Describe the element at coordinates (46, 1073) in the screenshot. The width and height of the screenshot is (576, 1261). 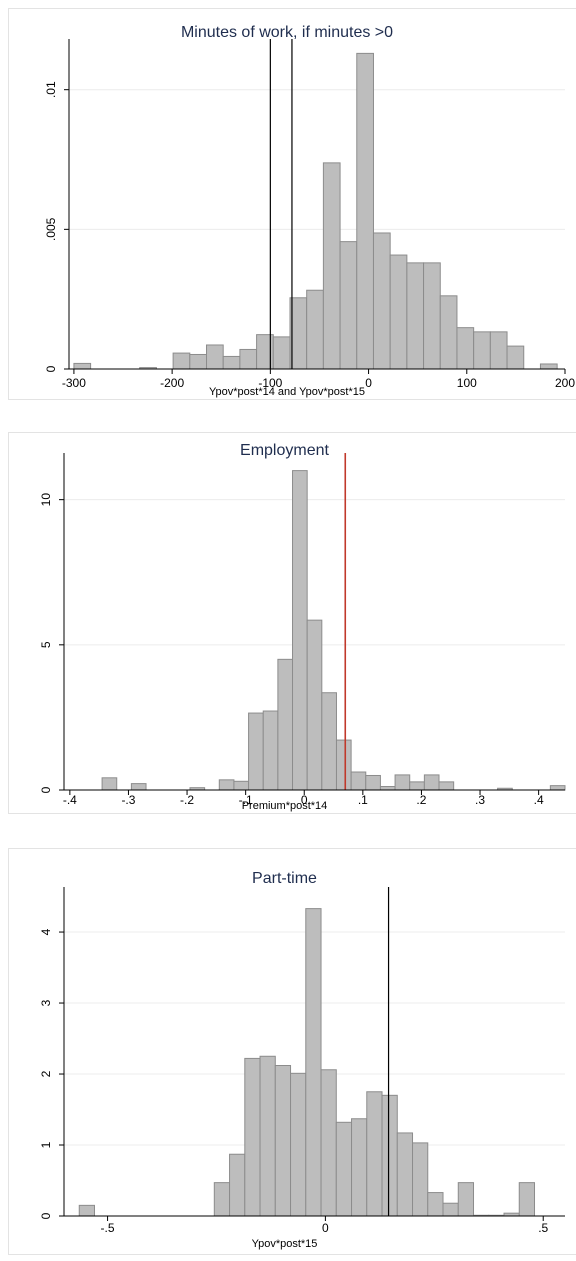
I see `y-tick-label: 2` at that location.